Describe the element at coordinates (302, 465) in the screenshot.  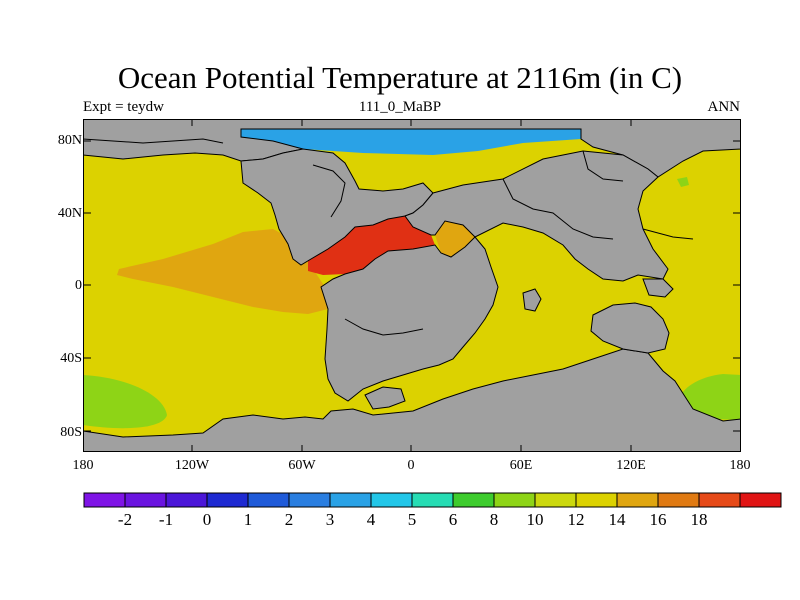
I see `x-tick-label: 60W` at that location.